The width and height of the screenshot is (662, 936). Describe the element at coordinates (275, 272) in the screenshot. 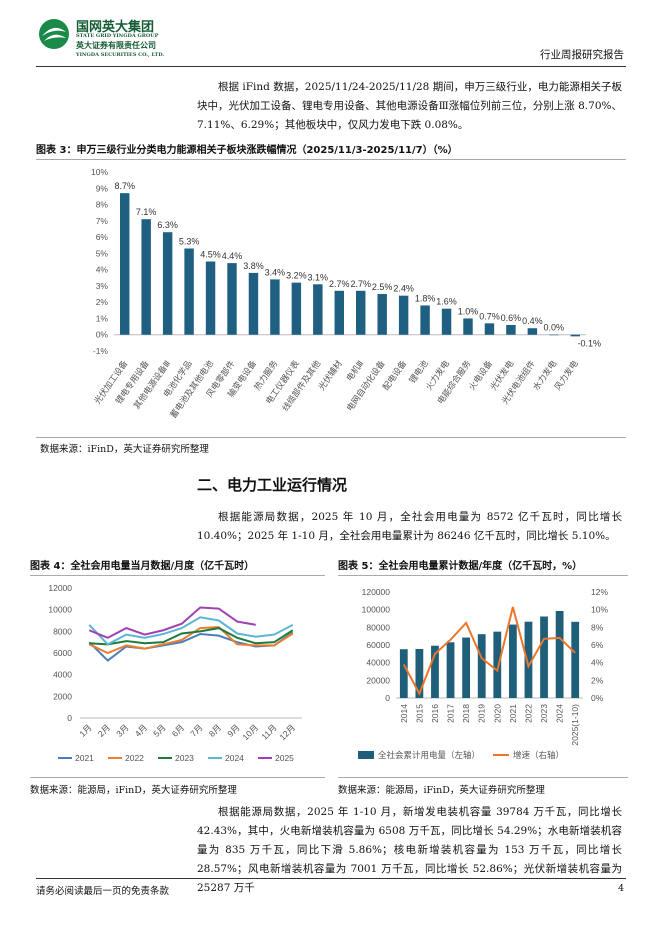

I see `data-label: 3.4%` at that location.